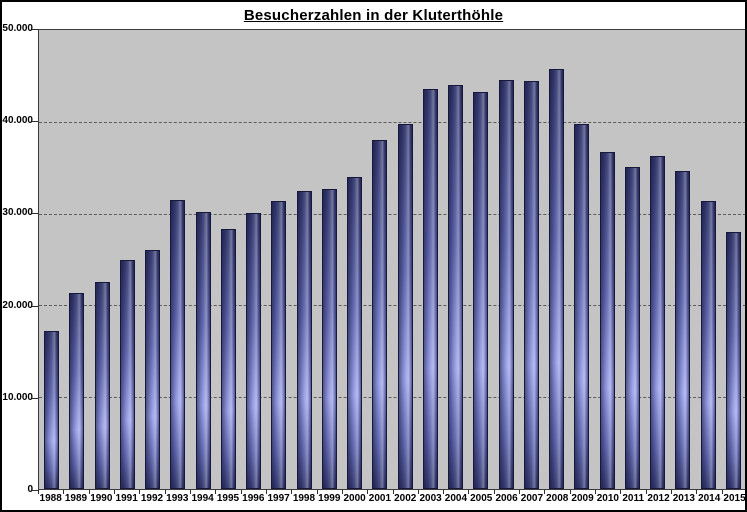 The height and width of the screenshot is (512, 747). Describe the element at coordinates (77, 390) in the screenshot. I see `bar-1989` at that location.